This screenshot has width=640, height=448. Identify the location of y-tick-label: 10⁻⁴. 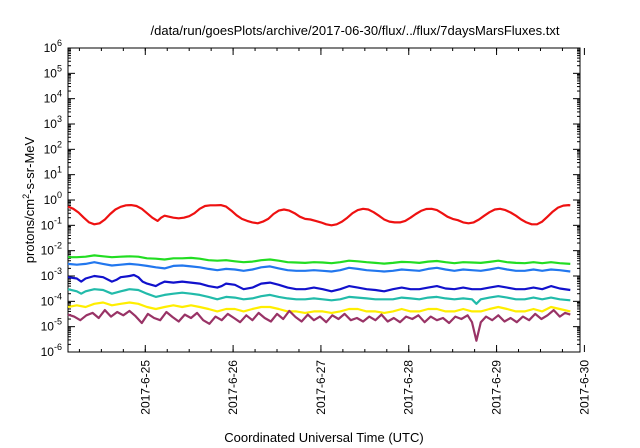
(51, 299).